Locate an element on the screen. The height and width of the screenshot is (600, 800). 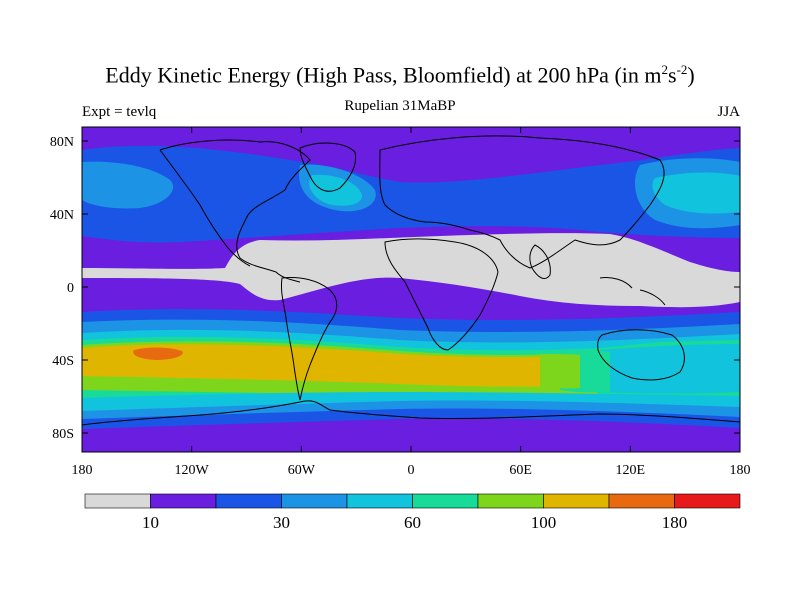
coastline-antarctica is located at coordinates (411, 413).